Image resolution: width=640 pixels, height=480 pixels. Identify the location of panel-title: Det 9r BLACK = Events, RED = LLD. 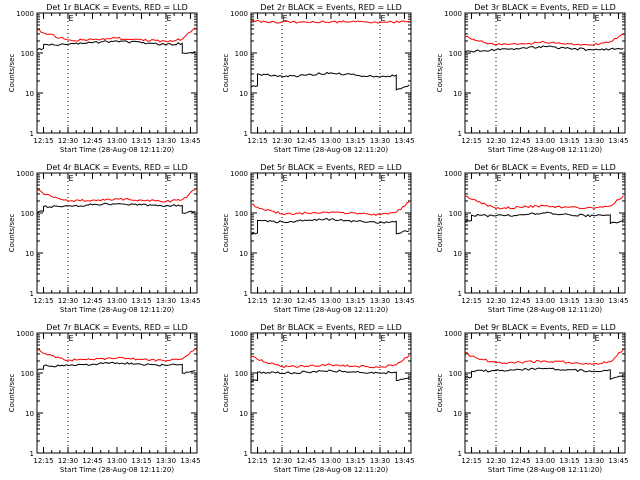
(545, 327).